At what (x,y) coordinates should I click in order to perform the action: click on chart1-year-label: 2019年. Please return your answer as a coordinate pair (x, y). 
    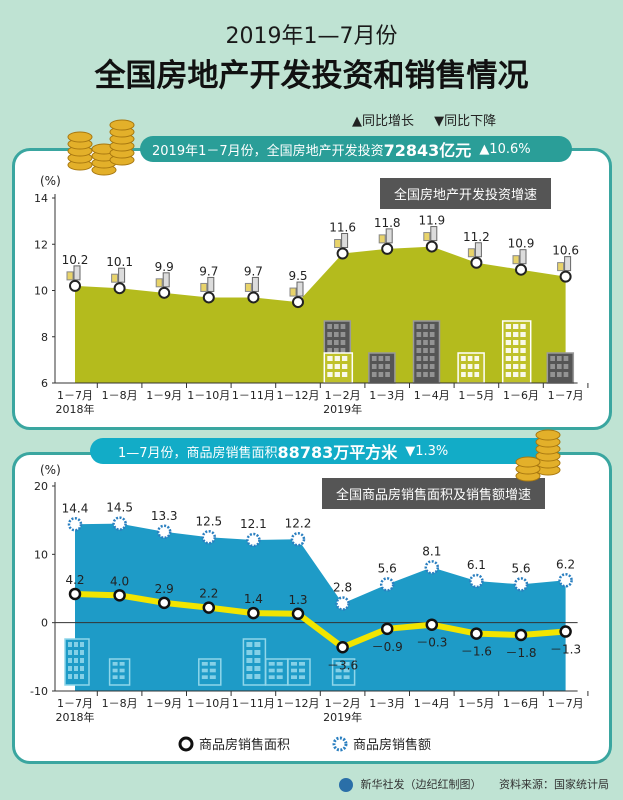
    Looking at the image, I should click on (342, 409).